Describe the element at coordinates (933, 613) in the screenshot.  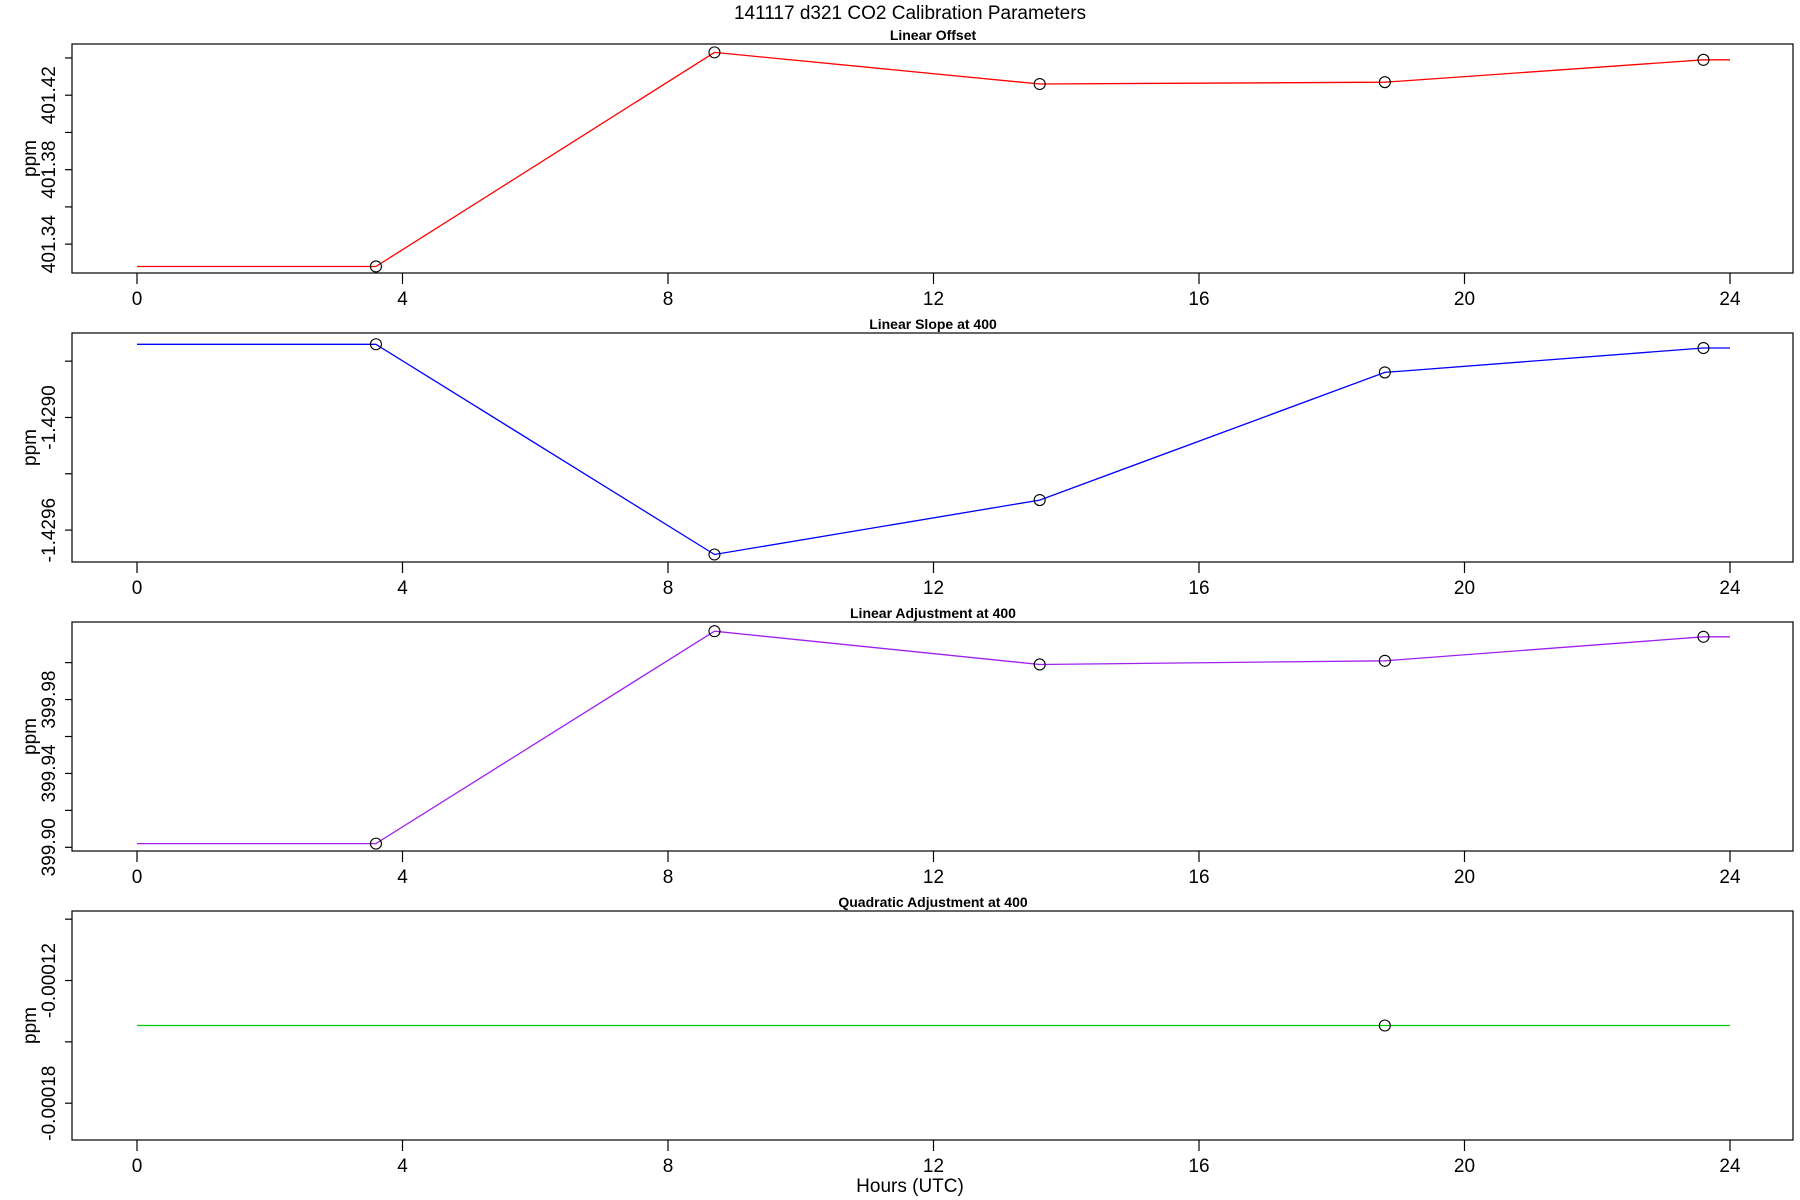
I see `panel-title: Linear Adjustment at 400` at that location.